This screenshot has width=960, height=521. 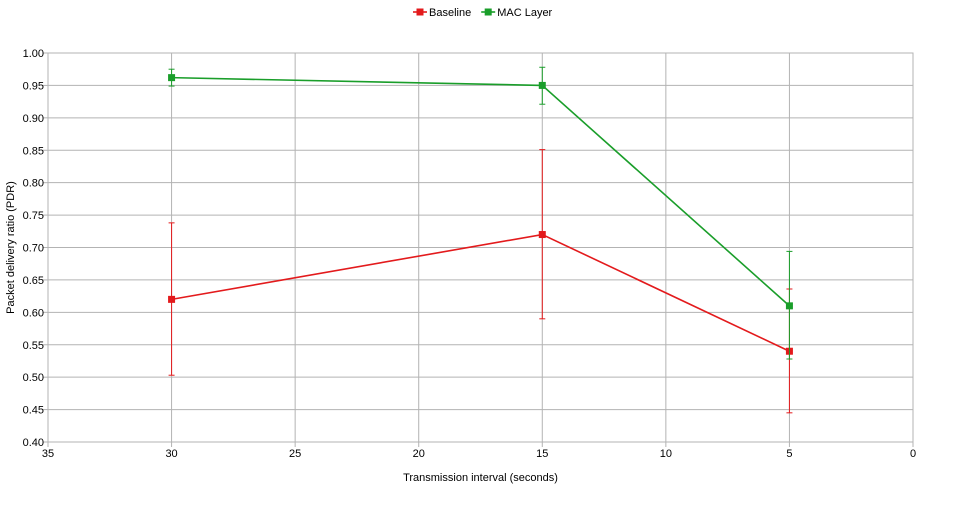 I want to click on x-axis-ticks: 35 30 25 20 15 10 5 0, so click(x=479, y=451).